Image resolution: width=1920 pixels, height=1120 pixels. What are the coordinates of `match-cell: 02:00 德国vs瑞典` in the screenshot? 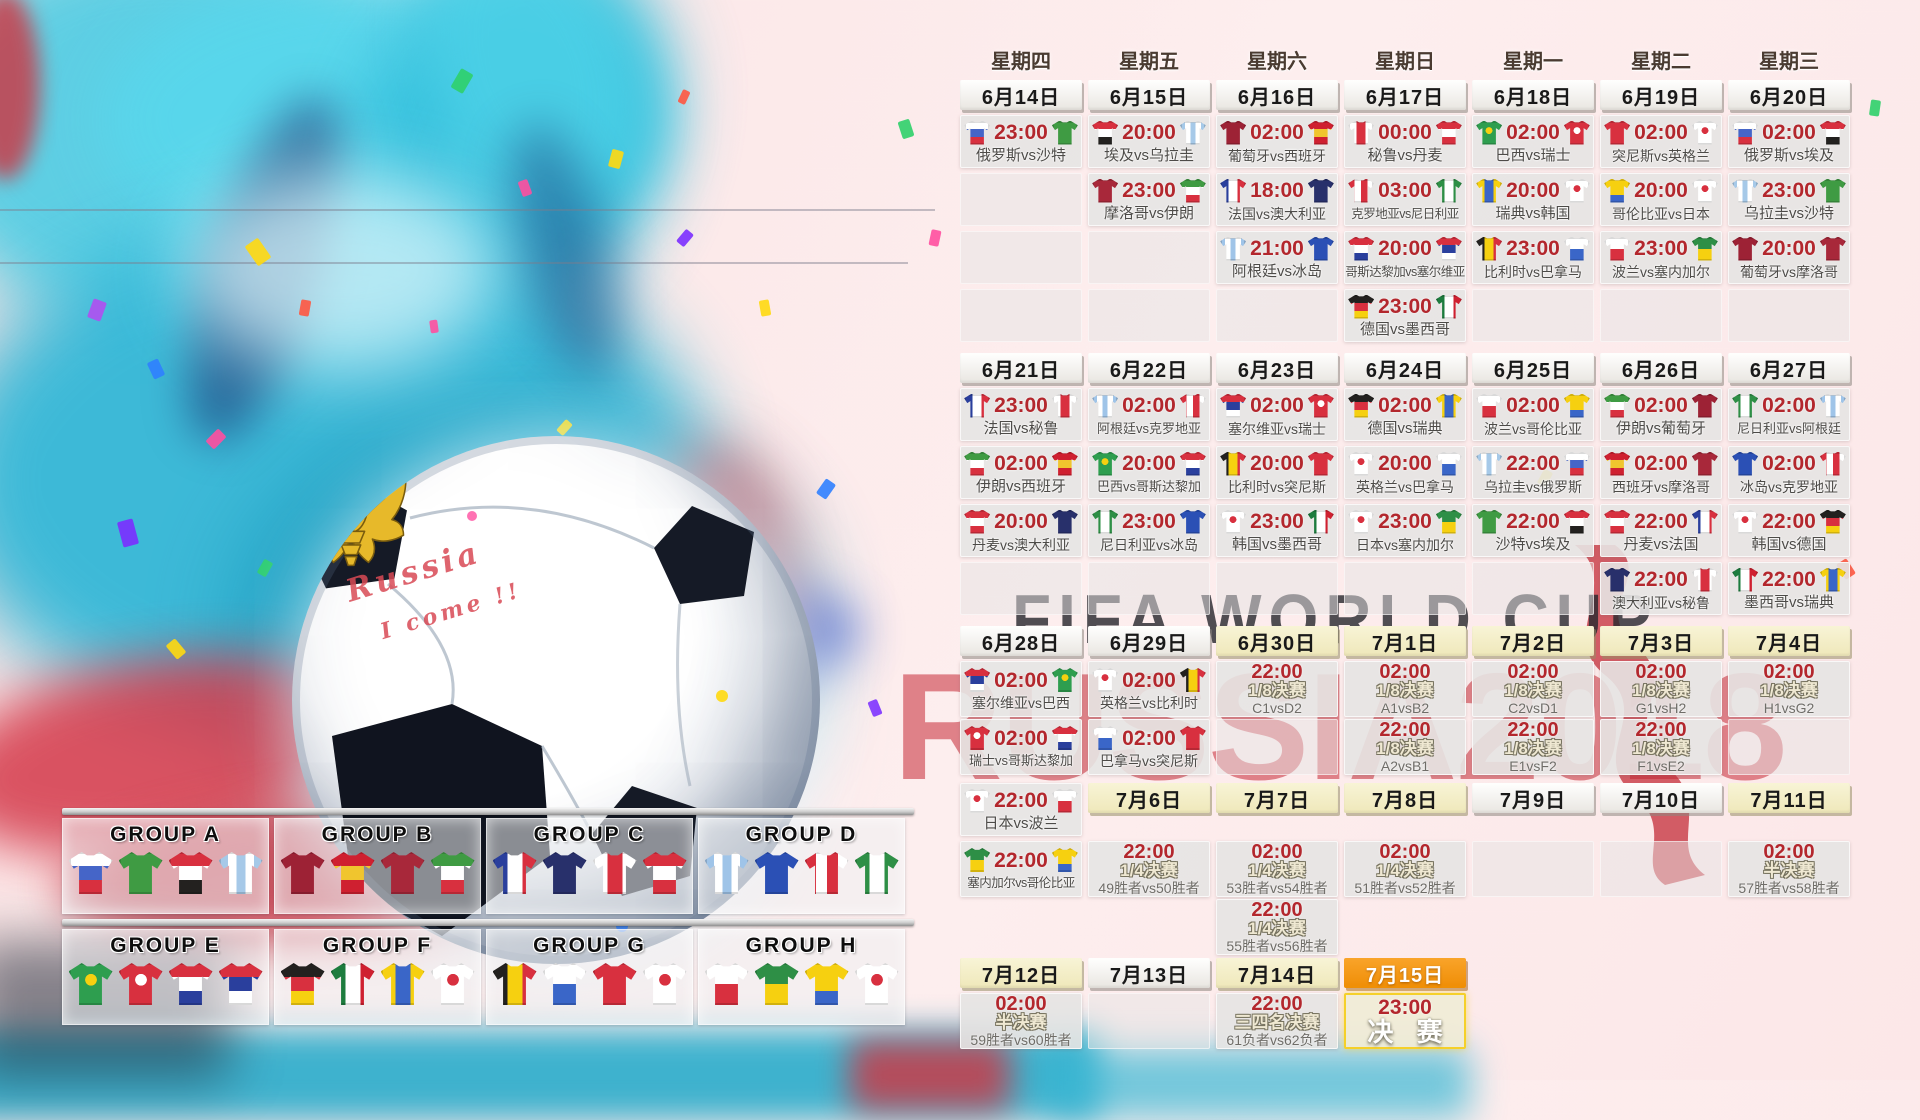 It's located at (1405, 414).